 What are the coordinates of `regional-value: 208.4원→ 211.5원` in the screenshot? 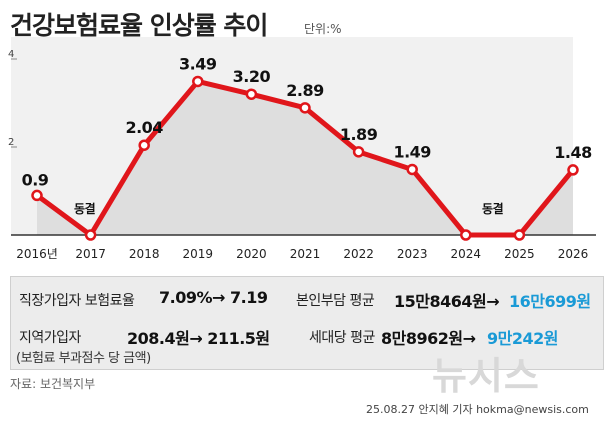 It's located at (198, 338).